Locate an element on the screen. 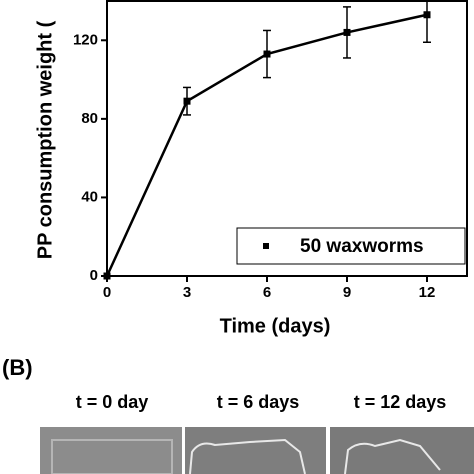  x-tick-label: 6 is located at coordinates (267, 292).